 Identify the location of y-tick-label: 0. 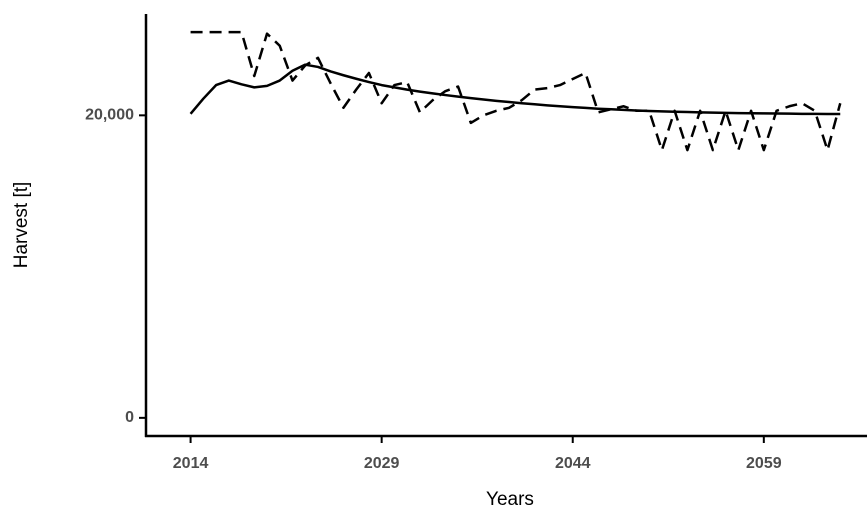
(129, 417).